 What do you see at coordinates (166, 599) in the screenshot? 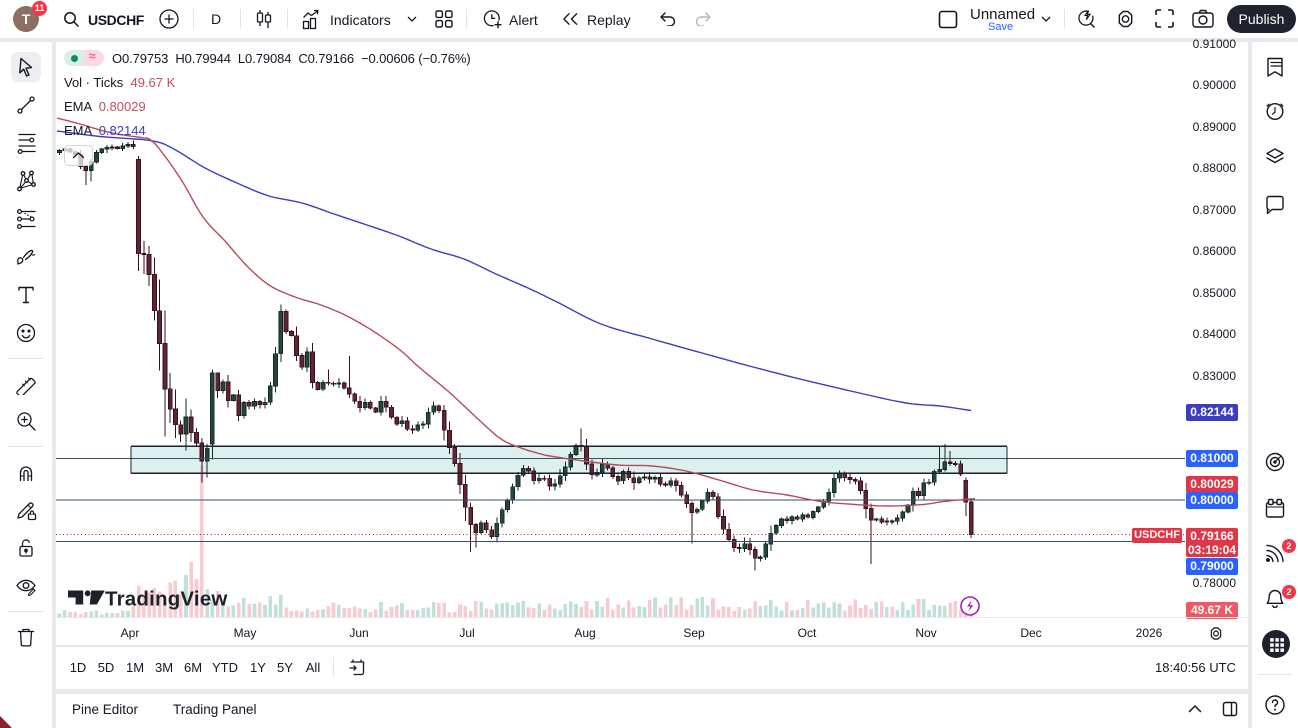
I see `svg-text: TradingView` at bounding box center [166, 599].